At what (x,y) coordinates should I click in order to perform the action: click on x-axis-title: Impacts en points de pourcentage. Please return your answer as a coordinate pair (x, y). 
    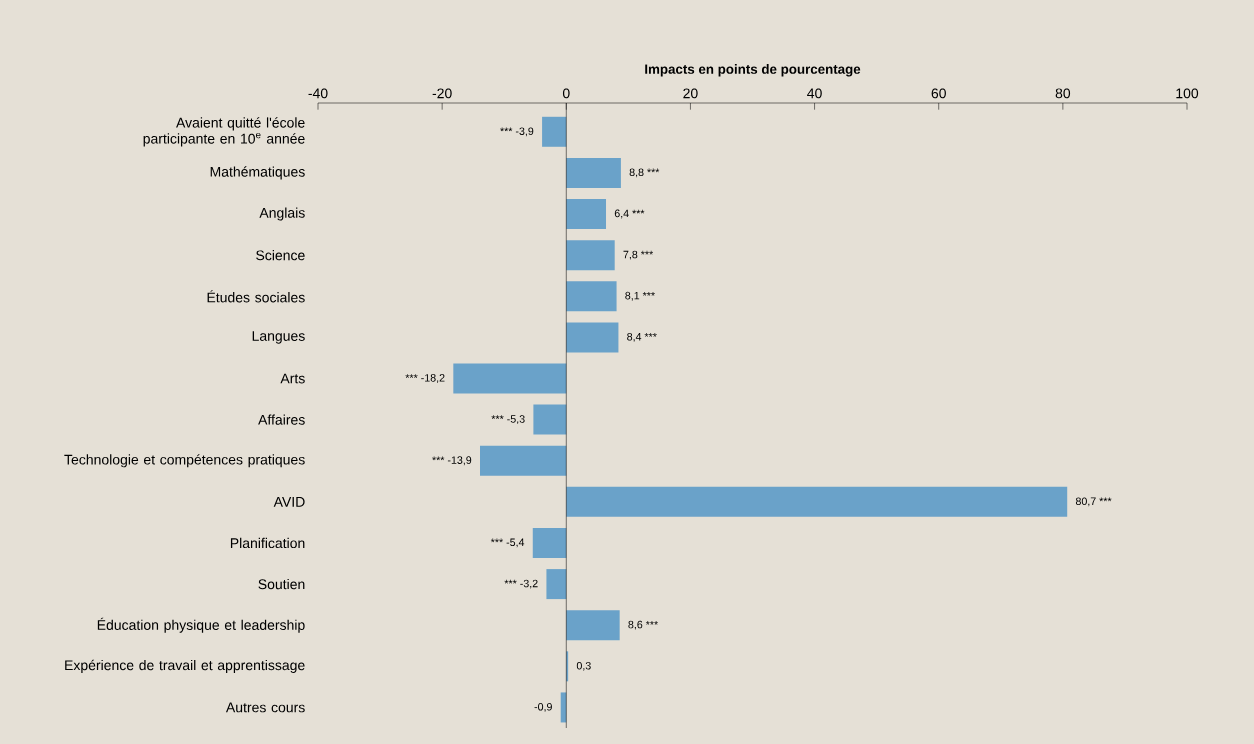
    Looking at the image, I should click on (753, 70).